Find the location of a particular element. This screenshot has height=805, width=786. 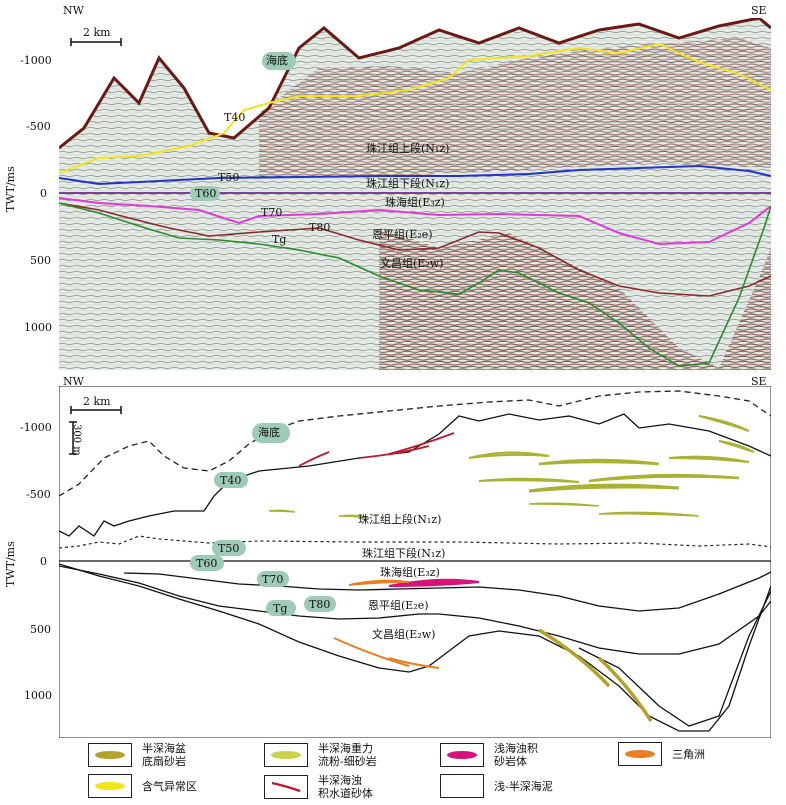

legend-item-delta: 三角洲 is located at coordinates (661, 754).